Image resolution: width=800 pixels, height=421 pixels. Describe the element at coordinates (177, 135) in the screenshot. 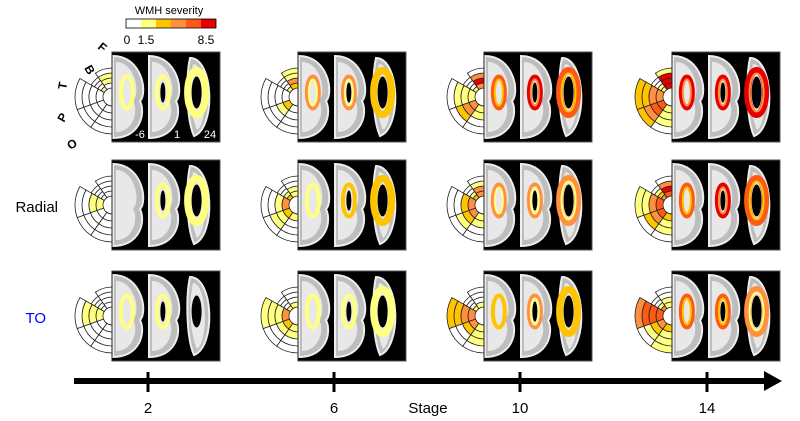

I see `slice-label-2: 1` at that location.